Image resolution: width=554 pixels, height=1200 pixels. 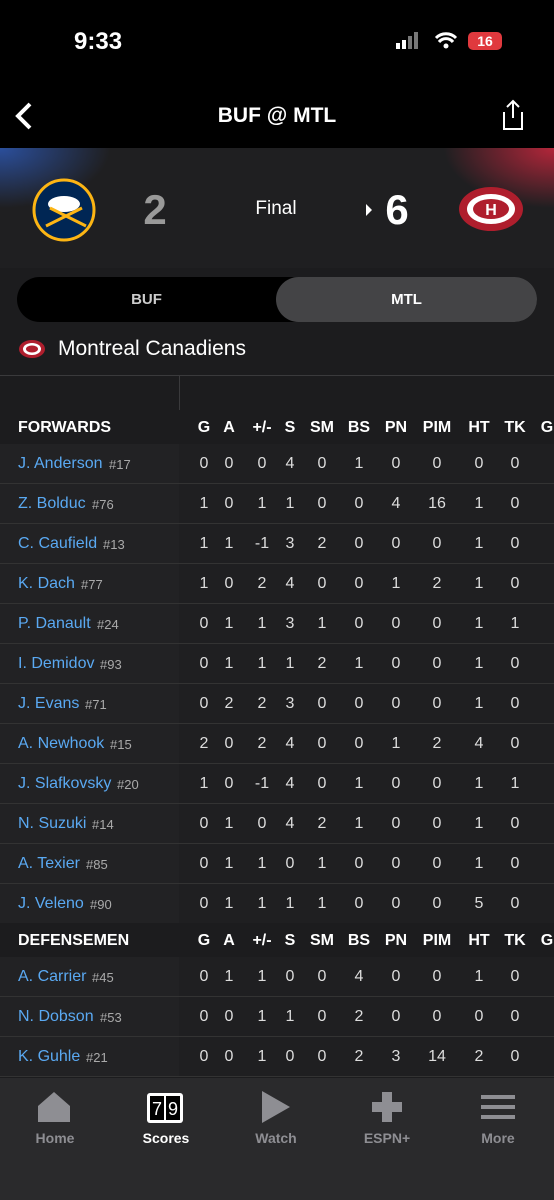 I want to click on mtl-logo: H, so click(x=491, y=209).